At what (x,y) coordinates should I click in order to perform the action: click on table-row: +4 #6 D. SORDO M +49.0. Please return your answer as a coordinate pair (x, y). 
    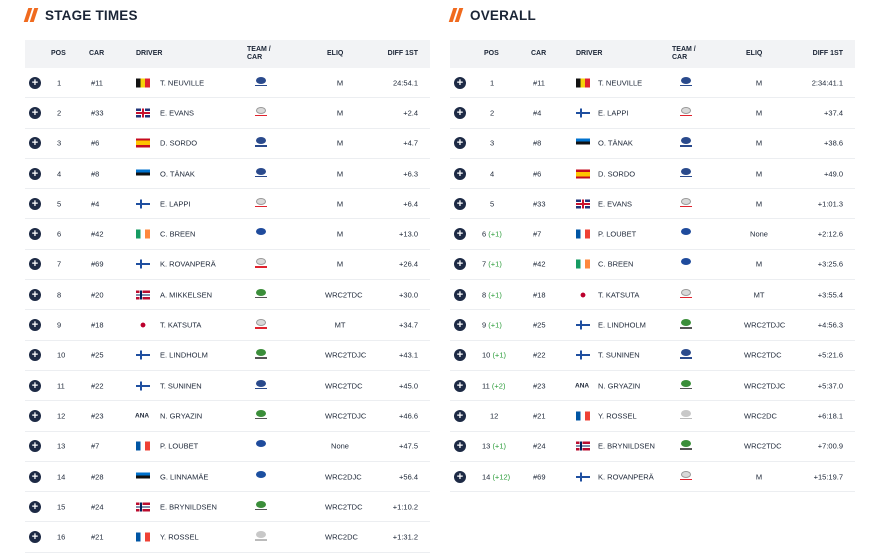
    Looking at the image, I should click on (652, 174).